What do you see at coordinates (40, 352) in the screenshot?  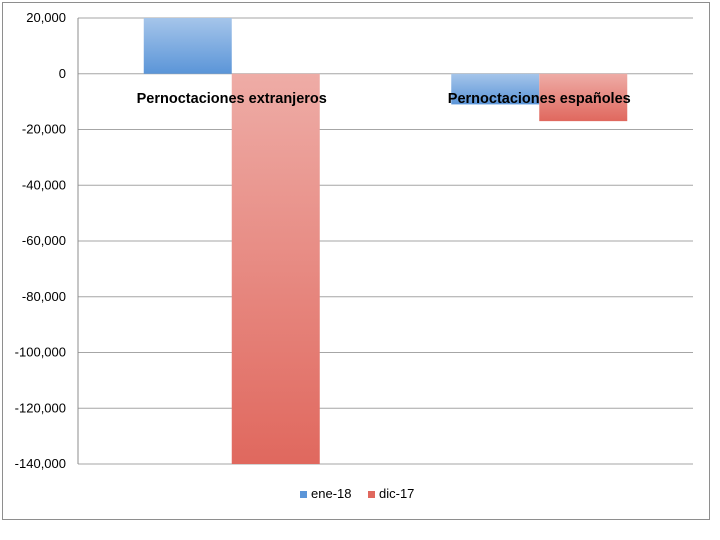 I see `y-tick-label: -100,000` at bounding box center [40, 352].